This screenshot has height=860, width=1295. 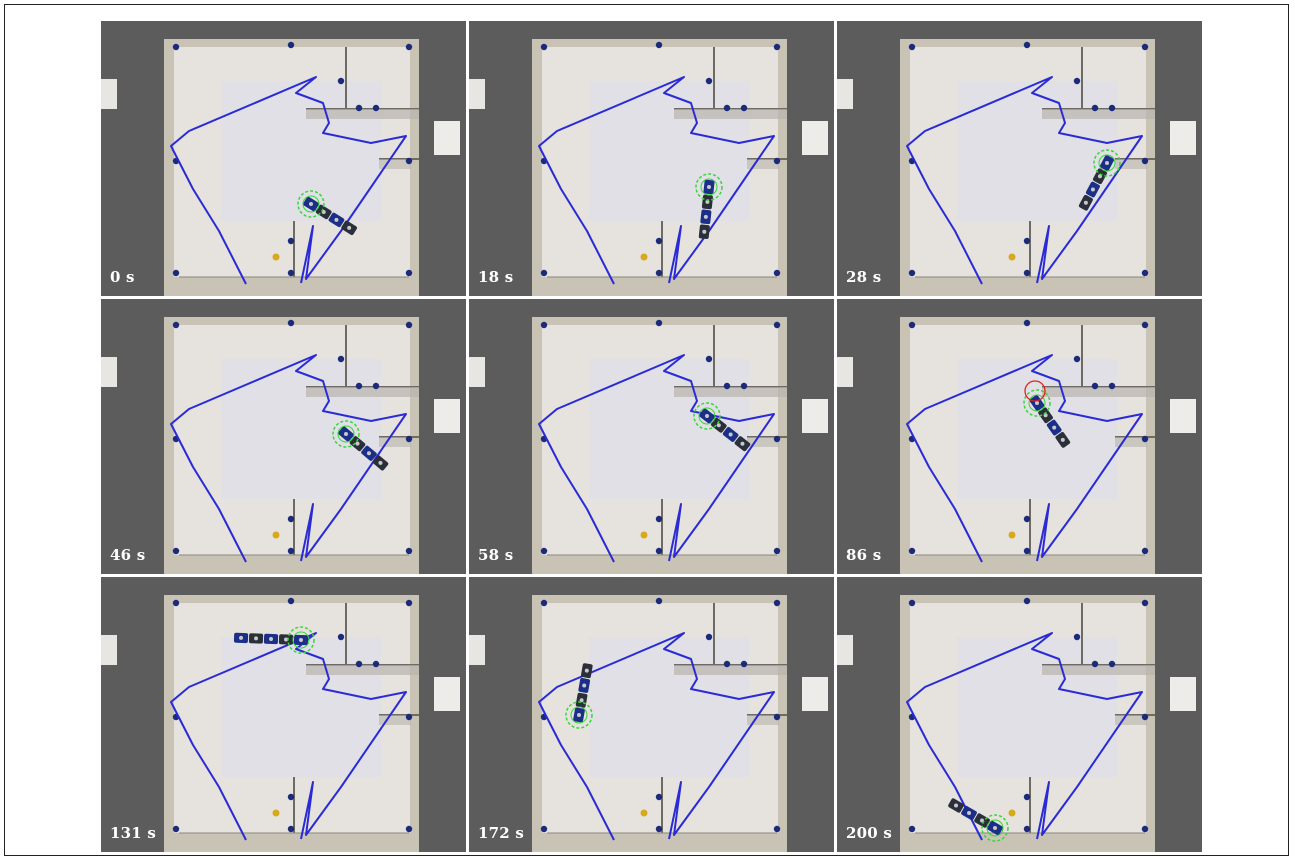 What do you see at coordinates (845, 372) in the screenshot?
I see `paper-left` at bounding box center [845, 372].